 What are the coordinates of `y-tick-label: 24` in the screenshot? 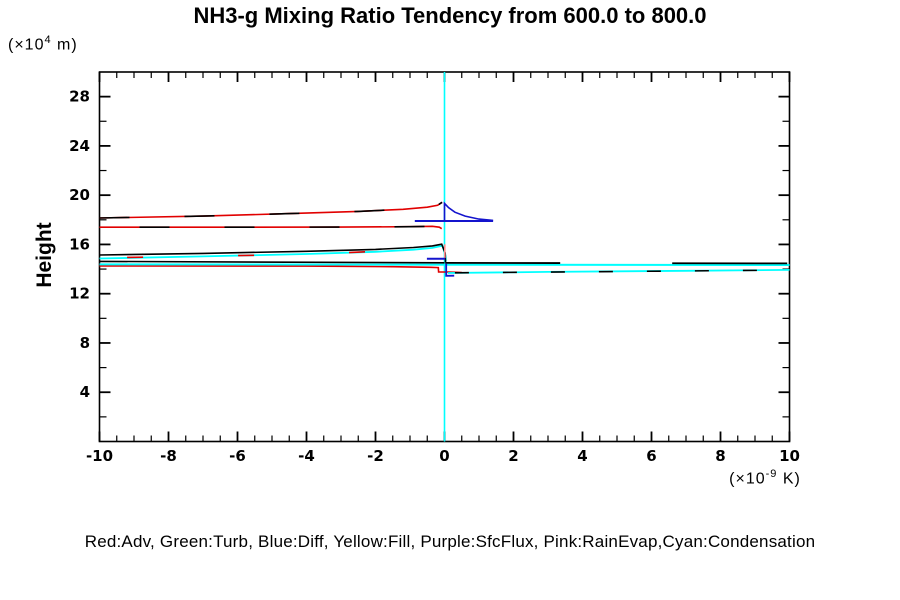 It's located at (79, 146).